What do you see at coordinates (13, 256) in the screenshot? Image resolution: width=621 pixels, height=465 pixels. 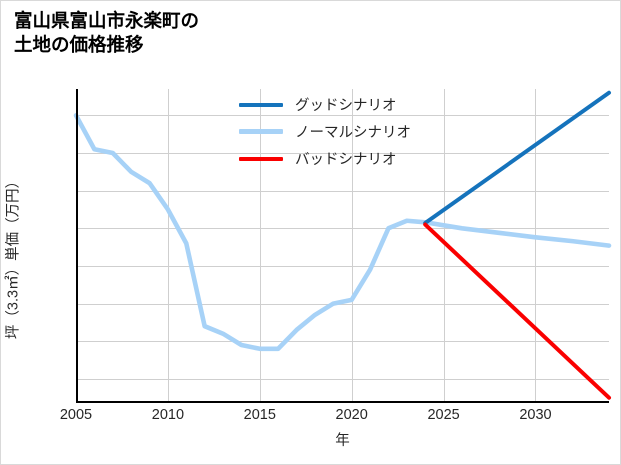 I see `y-axis-title: 坪（3.3㎡）単価（万円）` at bounding box center [13, 256].